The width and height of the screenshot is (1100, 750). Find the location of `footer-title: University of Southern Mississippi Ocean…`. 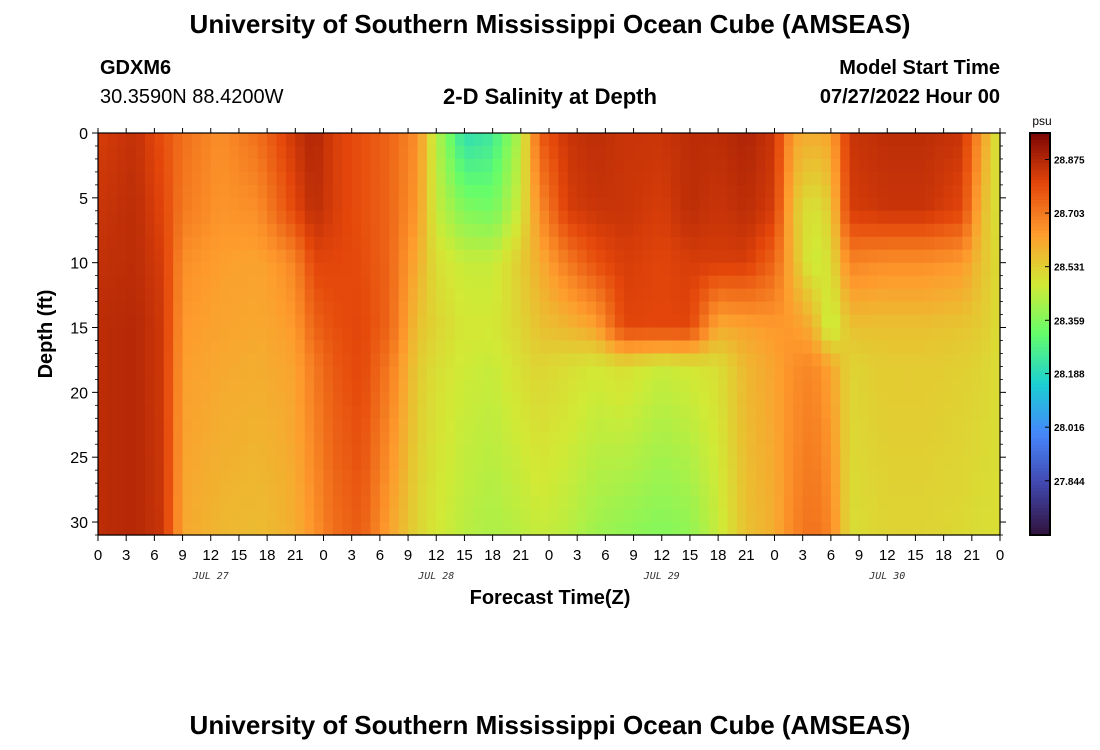

footer-title: University of Southern Mississippi Ocean… is located at coordinates (550, 725).